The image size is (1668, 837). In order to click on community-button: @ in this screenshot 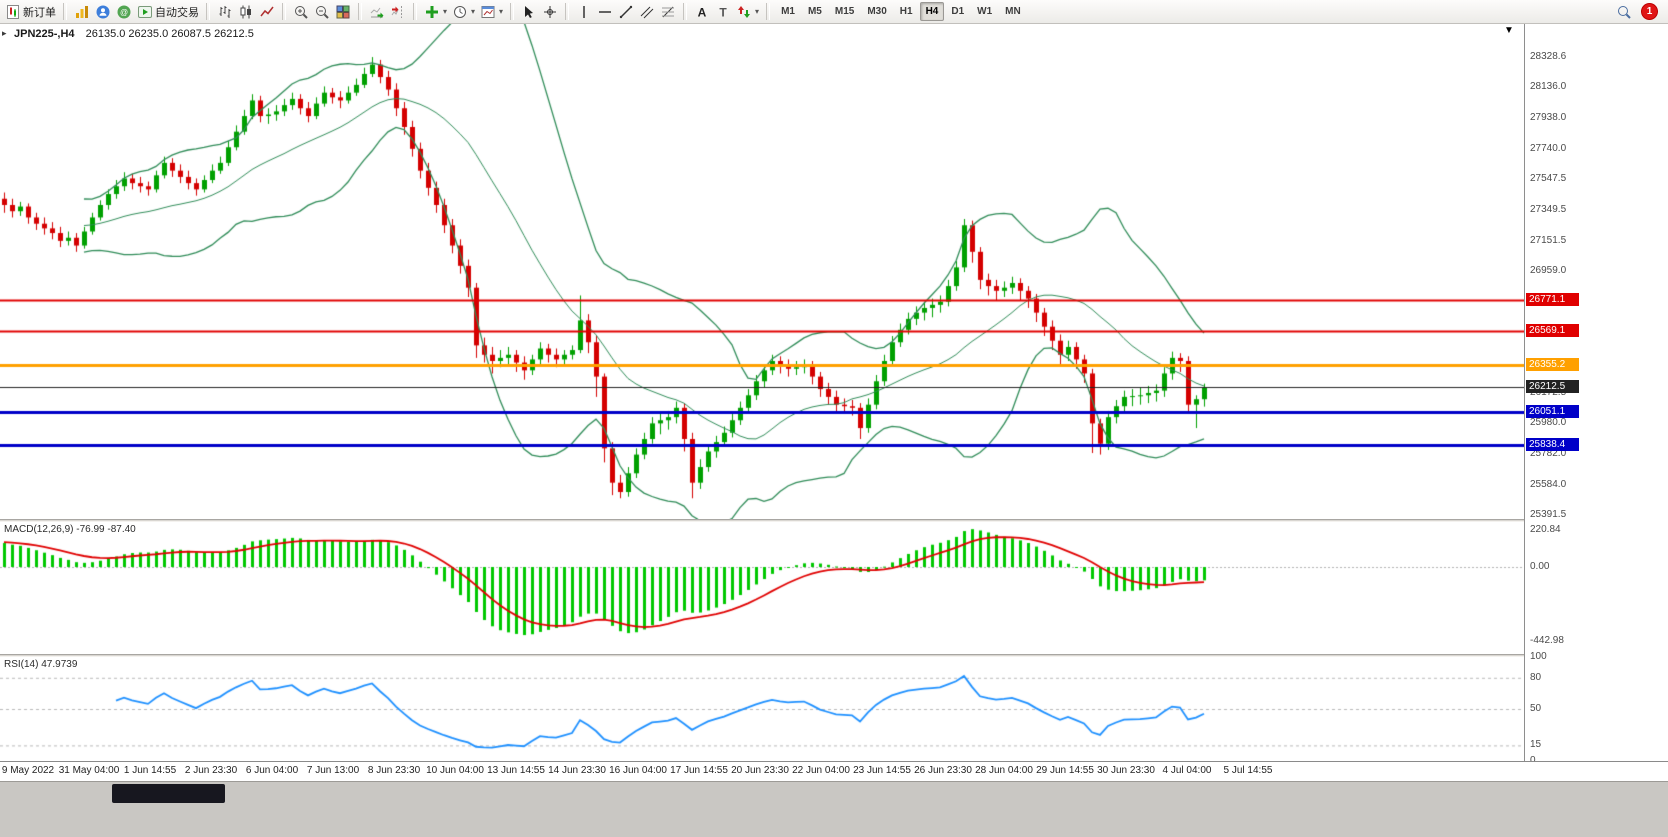, I will do `click(124, 12)`.